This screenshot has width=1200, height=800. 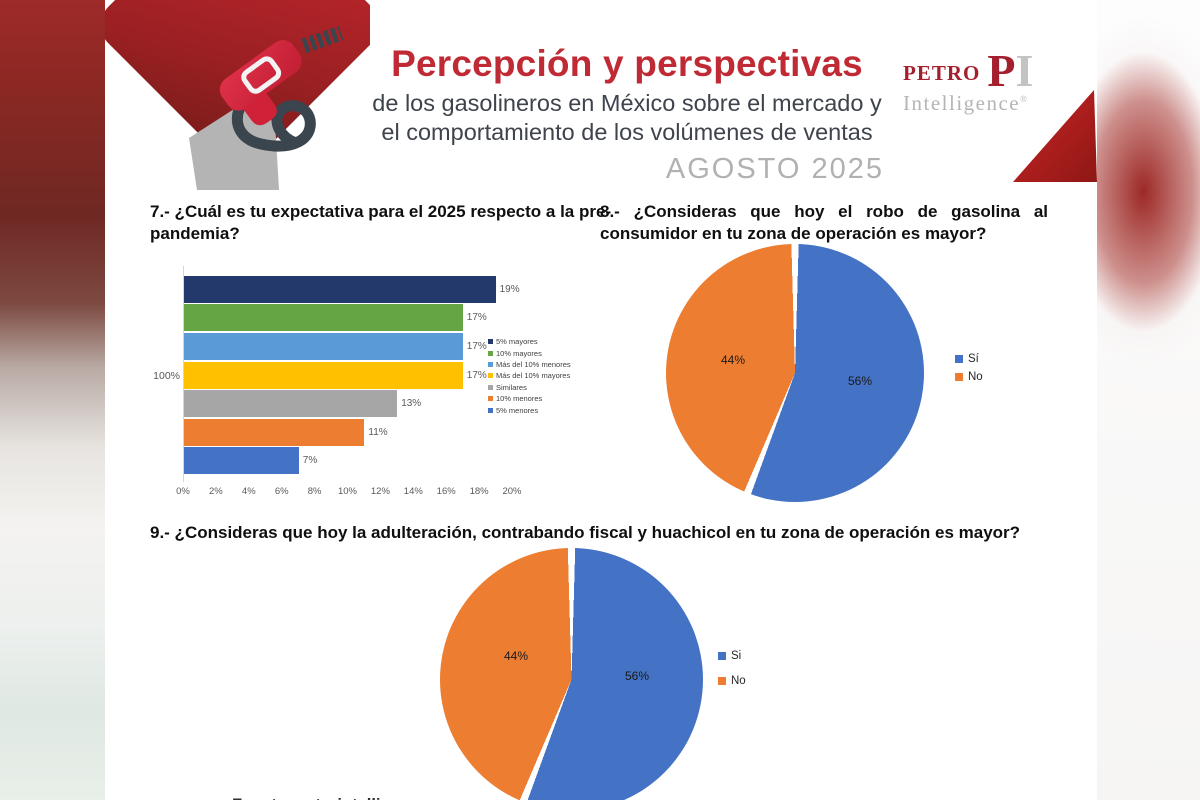 What do you see at coordinates (1024, 99) in the screenshot?
I see `registered-trademark-symbol: ®` at bounding box center [1024, 99].